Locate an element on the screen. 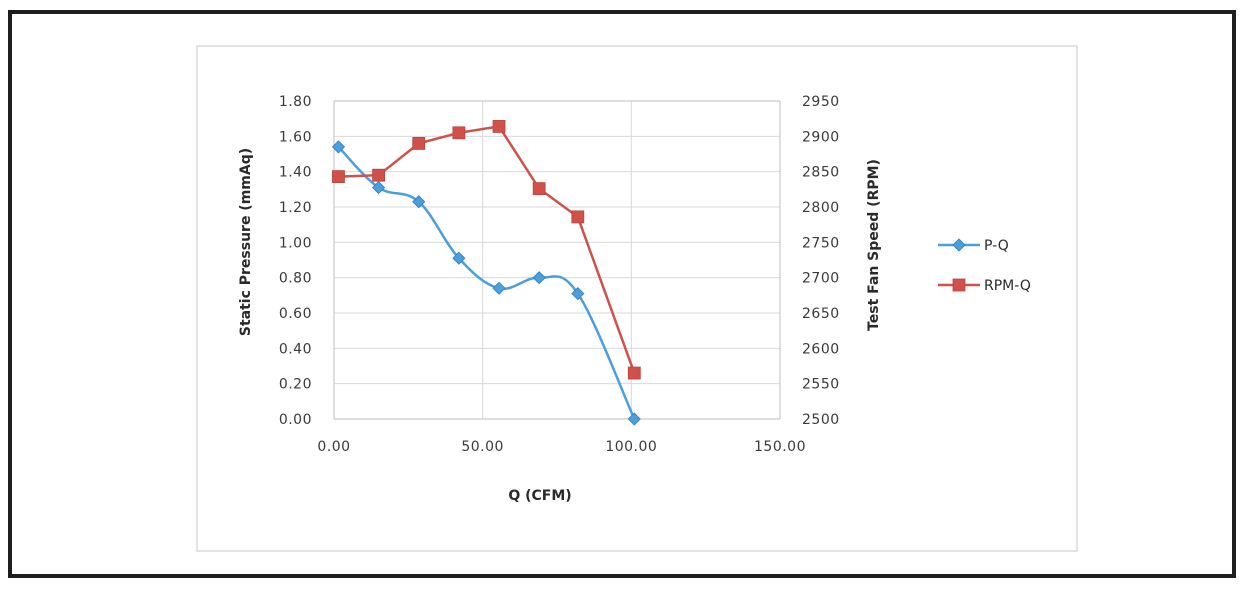 The width and height of the screenshot is (1248, 590). legend-marker-rpm-q is located at coordinates (959, 285).